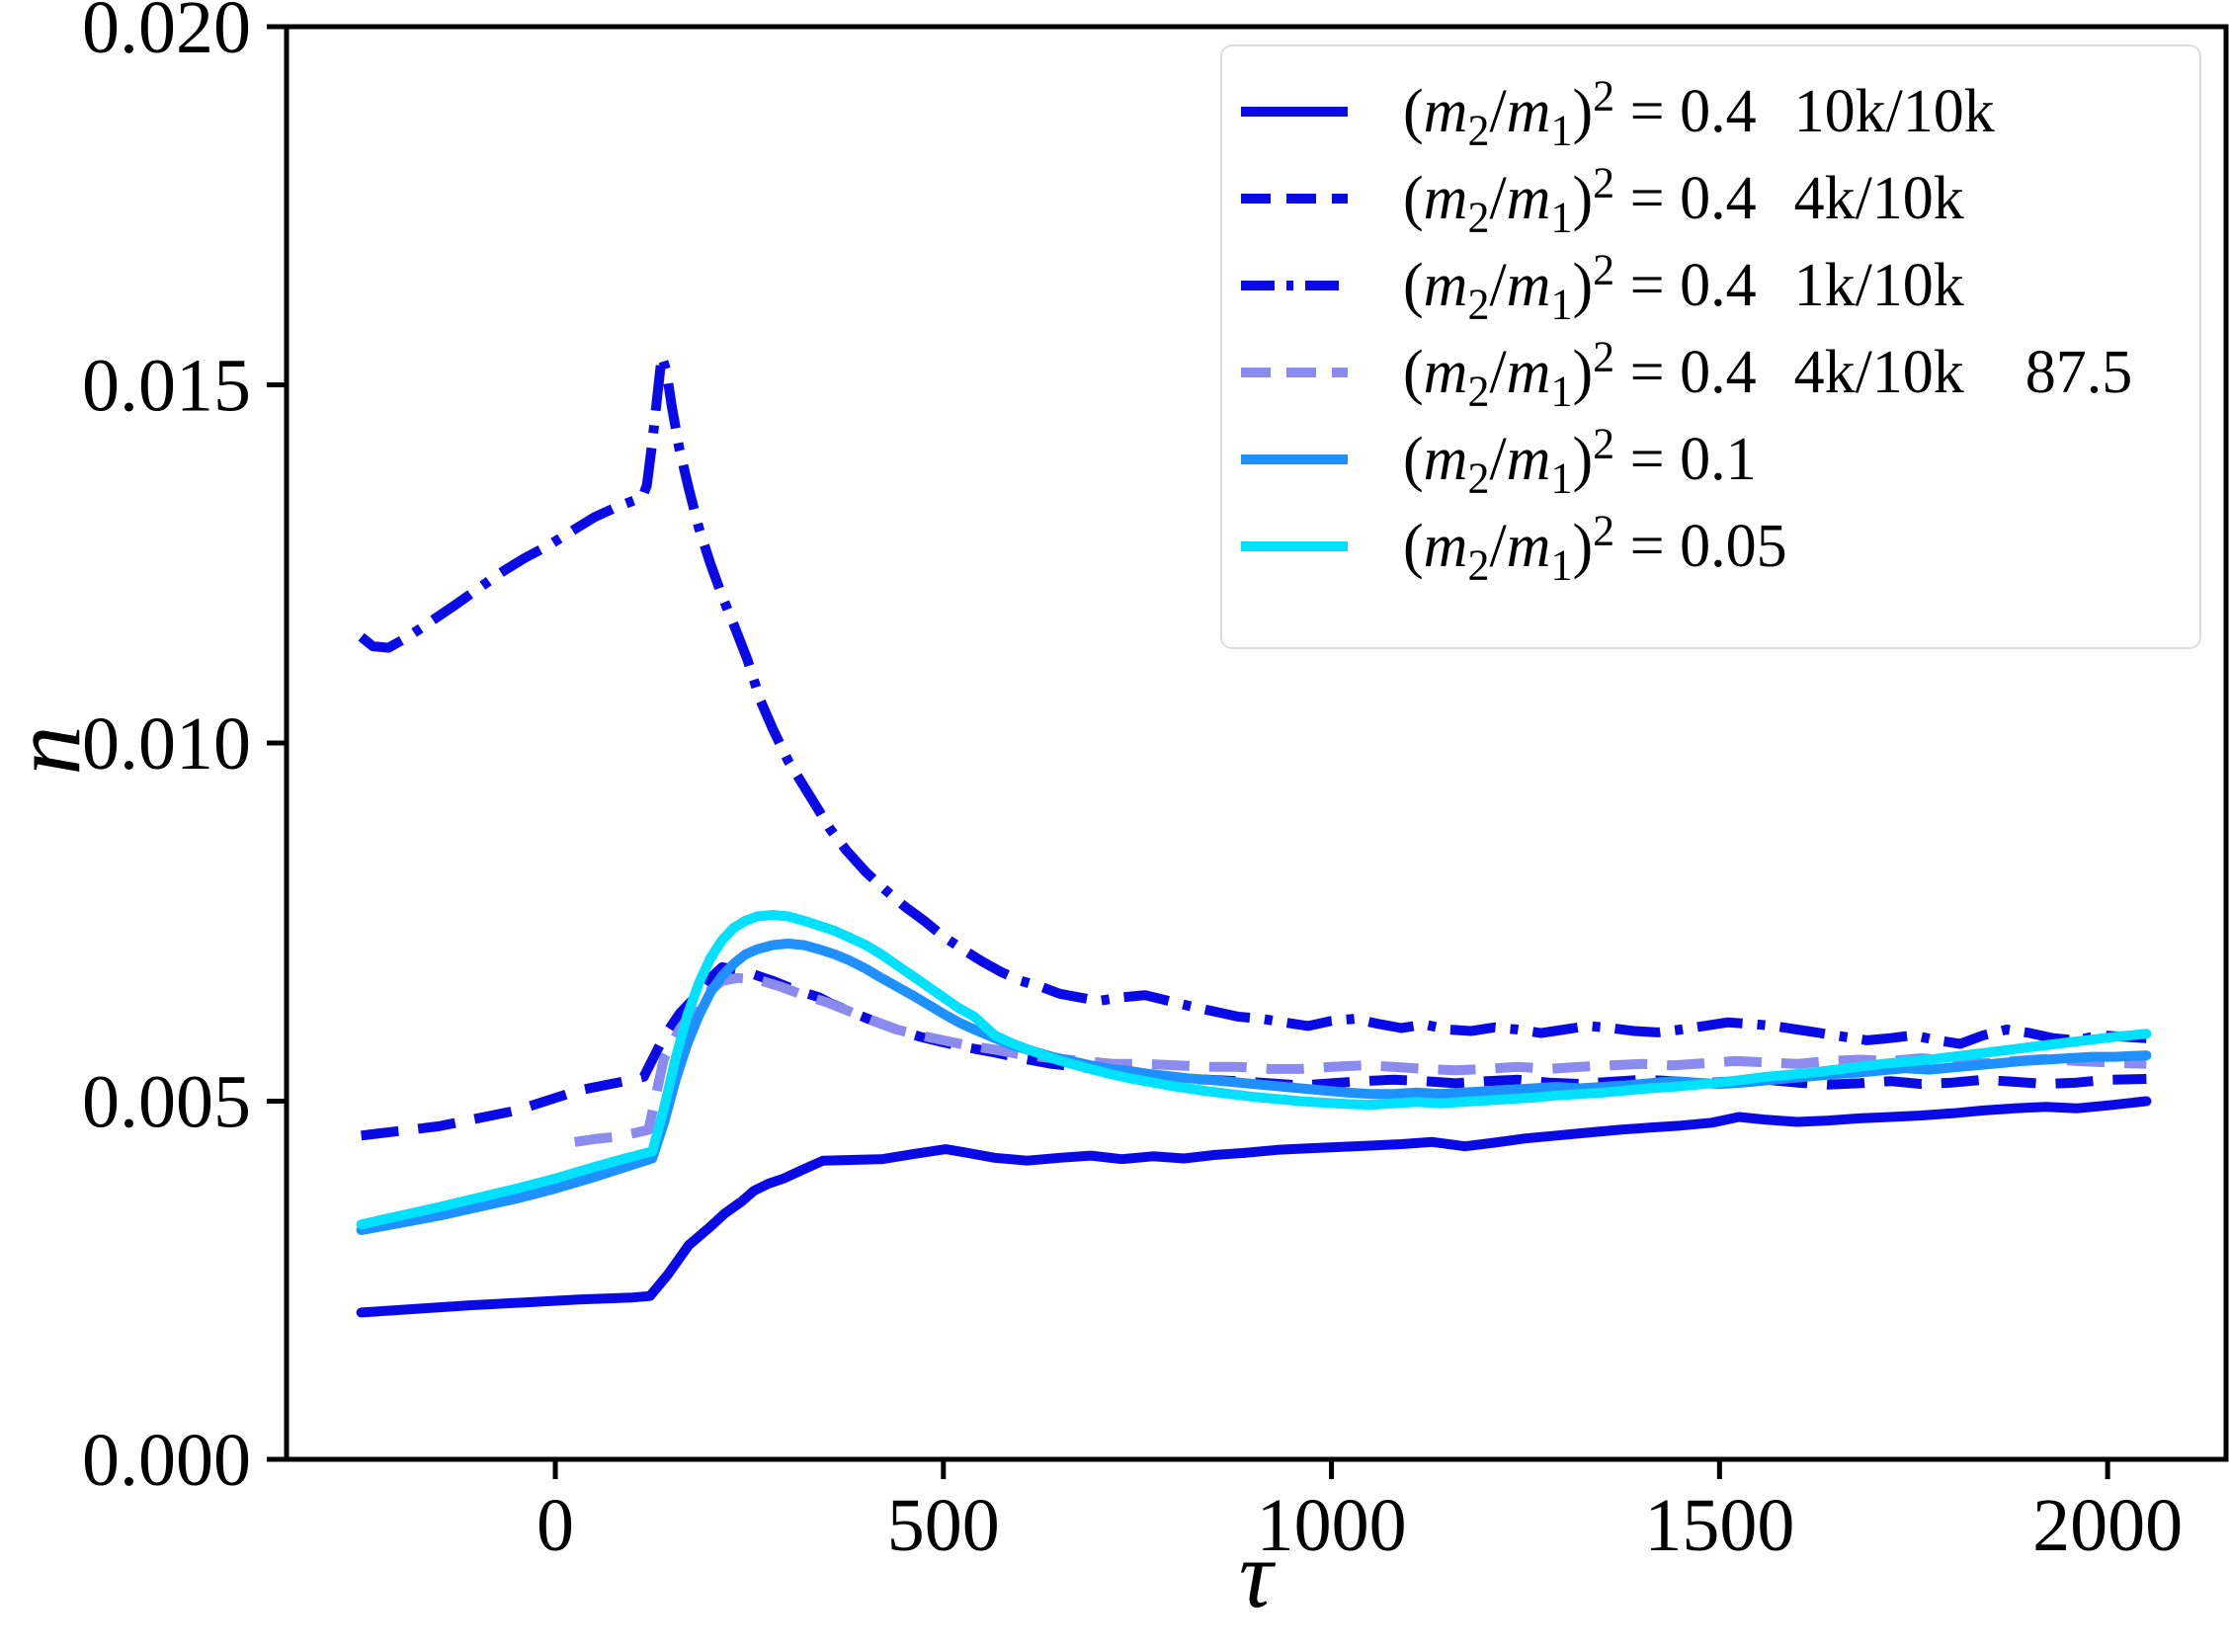 The width and height of the screenshot is (2231, 1652). What do you see at coordinates (167, 1460) in the screenshot?
I see `y-tick-label: 0.000` at bounding box center [167, 1460].